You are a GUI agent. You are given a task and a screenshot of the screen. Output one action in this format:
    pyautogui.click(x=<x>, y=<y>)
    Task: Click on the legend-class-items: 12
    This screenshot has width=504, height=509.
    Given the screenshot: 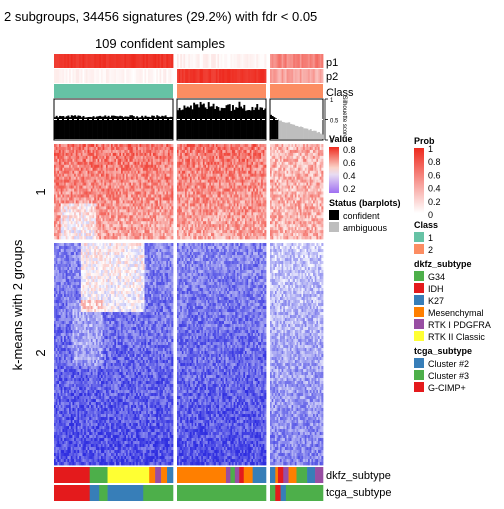 What is the action you would take?
    pyautogui.click(x=423, y=243)
    